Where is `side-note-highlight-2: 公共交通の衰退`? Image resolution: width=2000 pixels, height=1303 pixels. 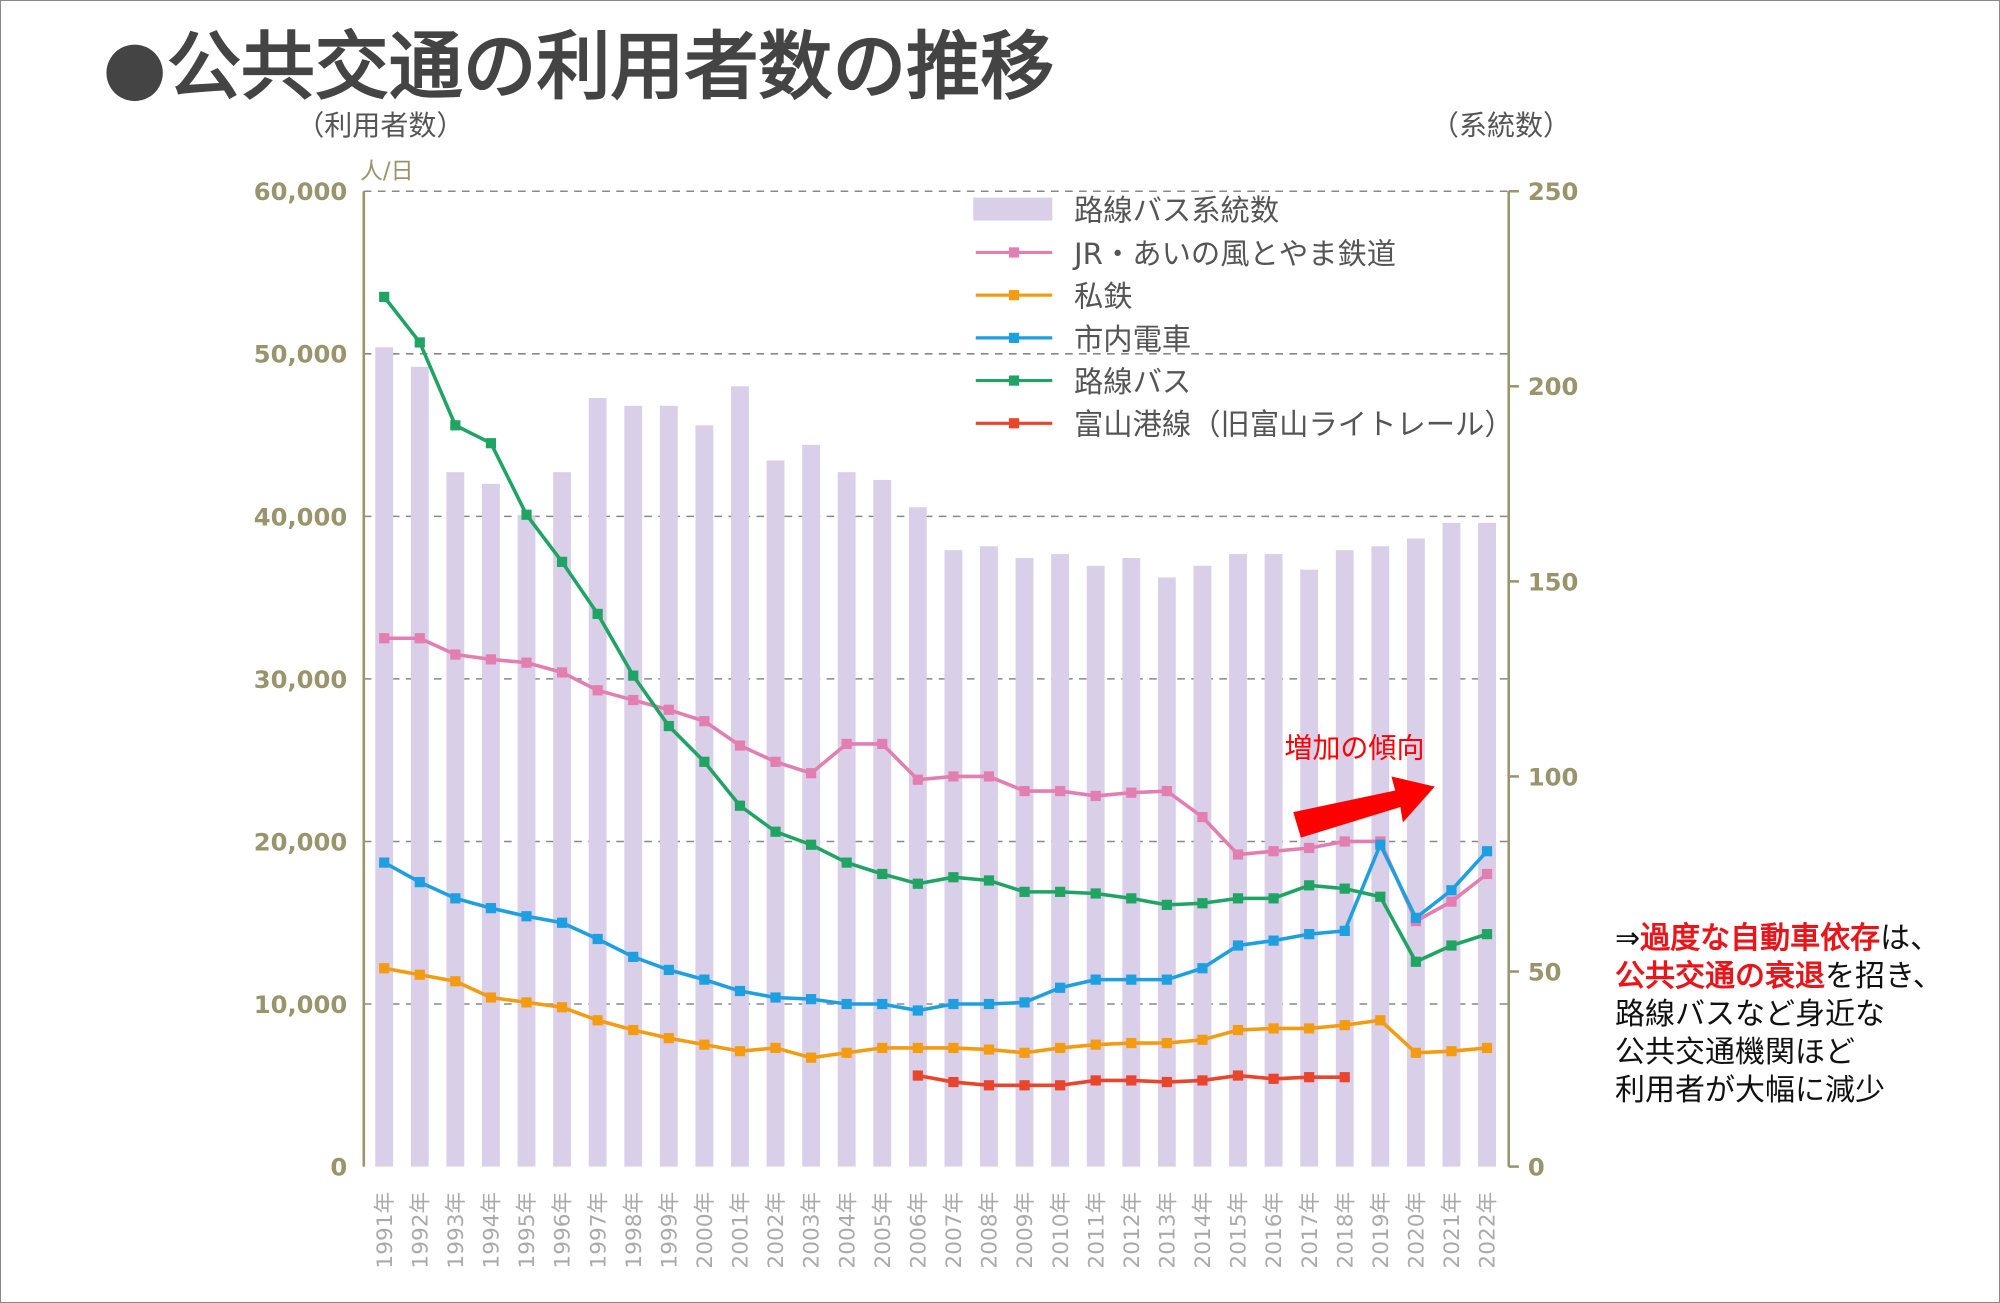 side-note-highlight-2: 公共交通の衰退 is located at coordinates (1720, 976).